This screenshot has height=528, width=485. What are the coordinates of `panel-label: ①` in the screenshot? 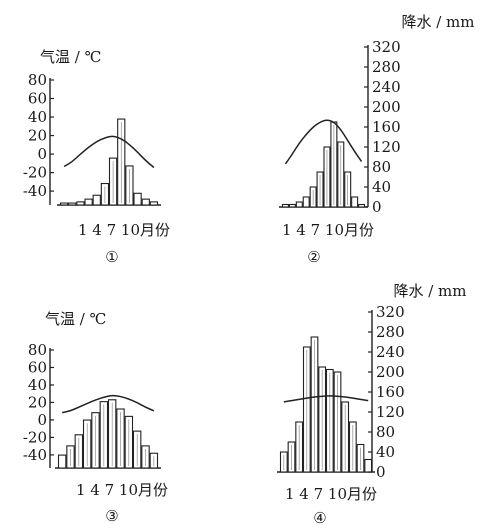 It's located at (111, 257).